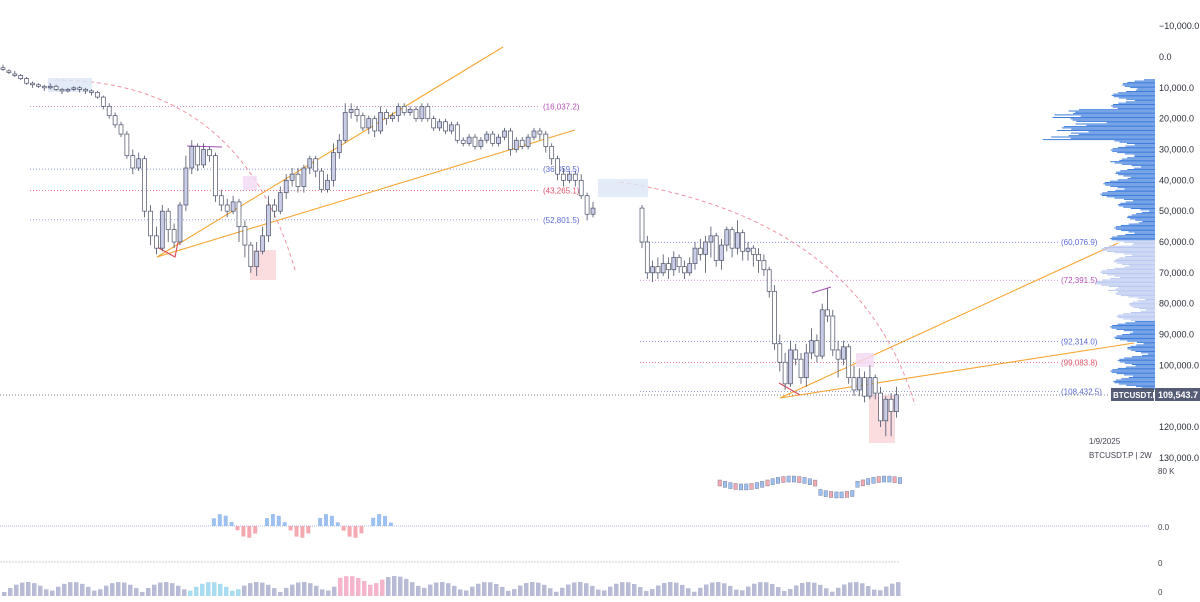 The image size is (1200, 602). Describe the element at coordinates (1176, 273) in the screenshot. I see `axis-tick-label: 70,000.0` at that location.